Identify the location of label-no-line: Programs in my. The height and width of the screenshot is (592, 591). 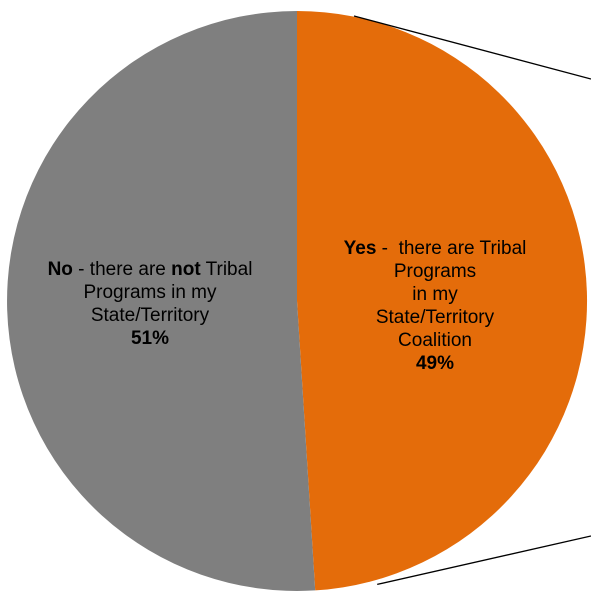
(150, 292).